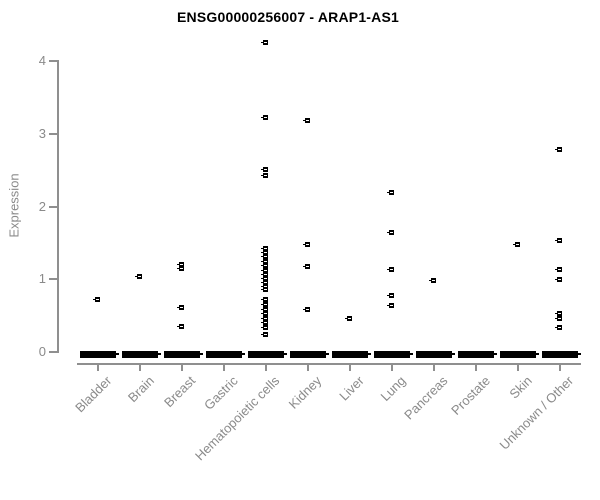  Describe the element at coordinates (93, 394) in the screenshot. I see `x-category-label: Bladder` at that location.